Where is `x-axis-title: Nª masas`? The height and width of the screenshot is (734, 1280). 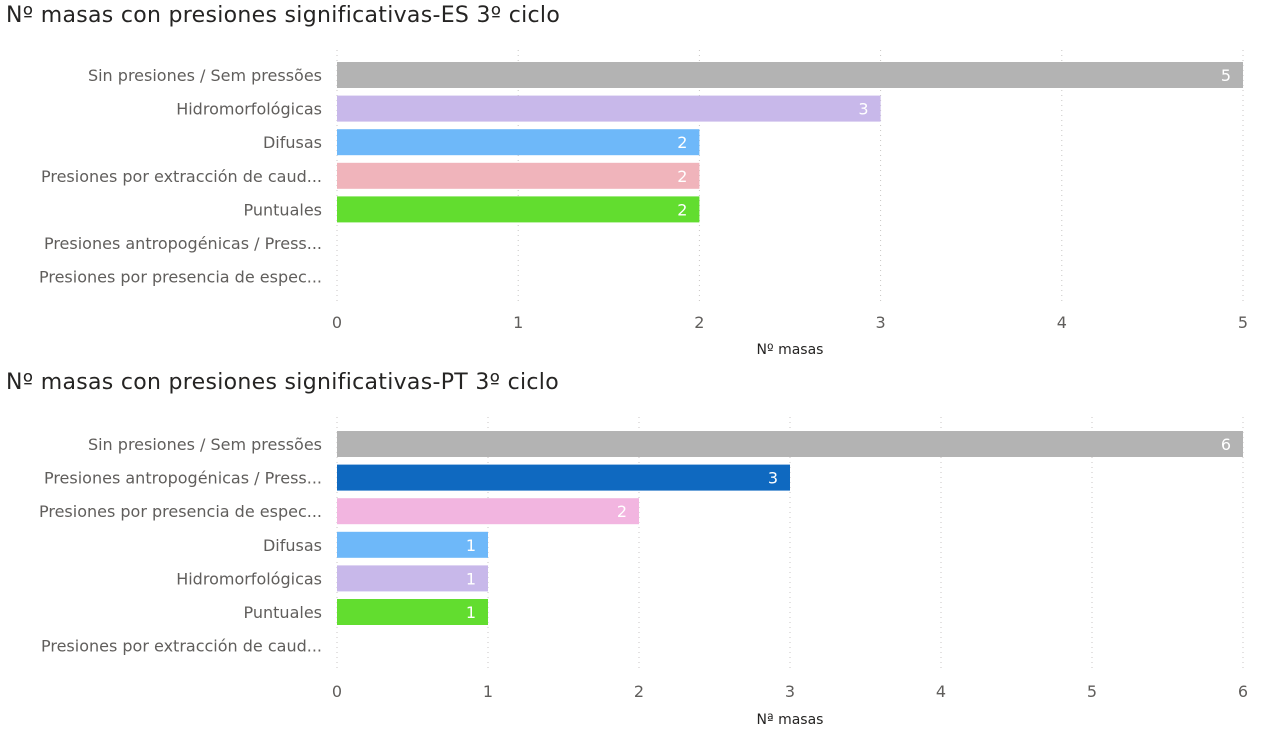 x-axis-title: Nª masas is located at coordinates (790, 720).